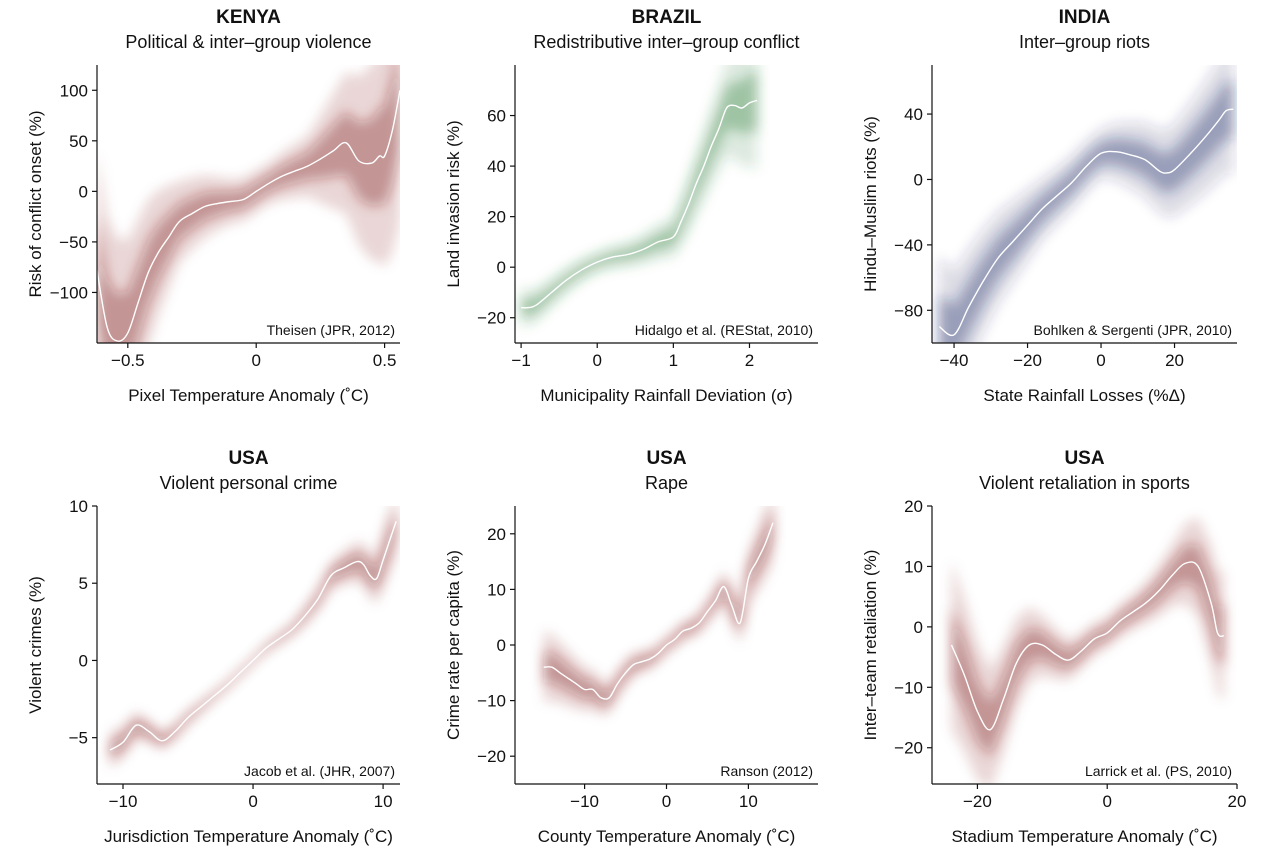 This screenshot has width=1267, height=867. I want to click on y-tick-label: −80, so click(908, 310).